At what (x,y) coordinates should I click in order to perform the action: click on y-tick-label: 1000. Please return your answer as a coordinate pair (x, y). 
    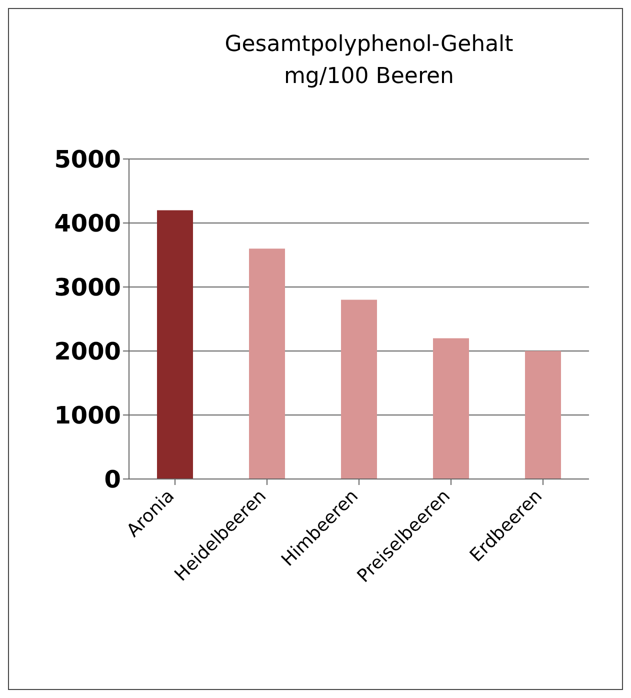
    Looking at the image, I should click on (87, 416).